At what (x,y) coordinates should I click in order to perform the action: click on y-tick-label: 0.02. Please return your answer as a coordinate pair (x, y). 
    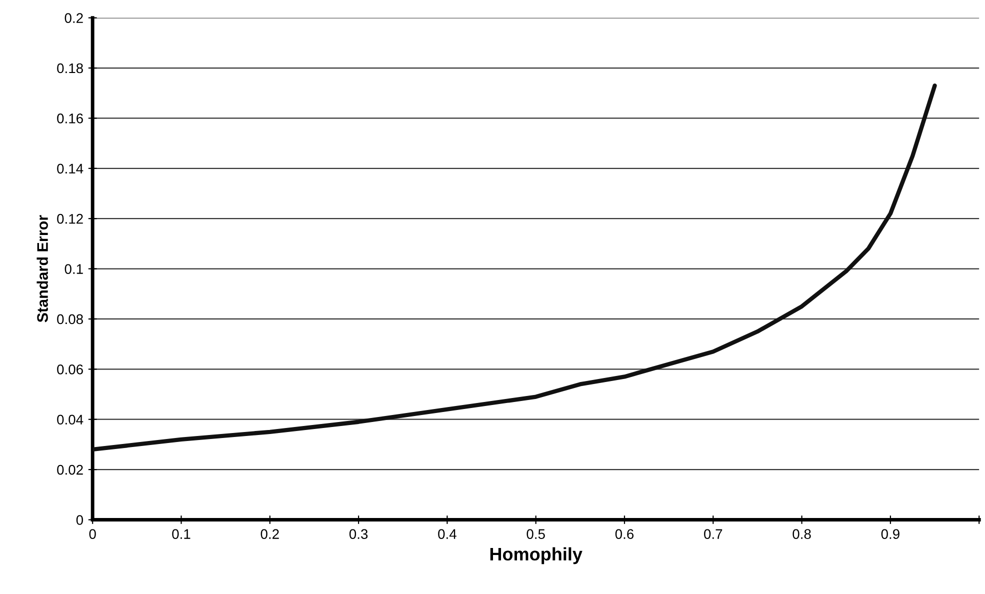
    Looking at the image, I should click on (70, 469).